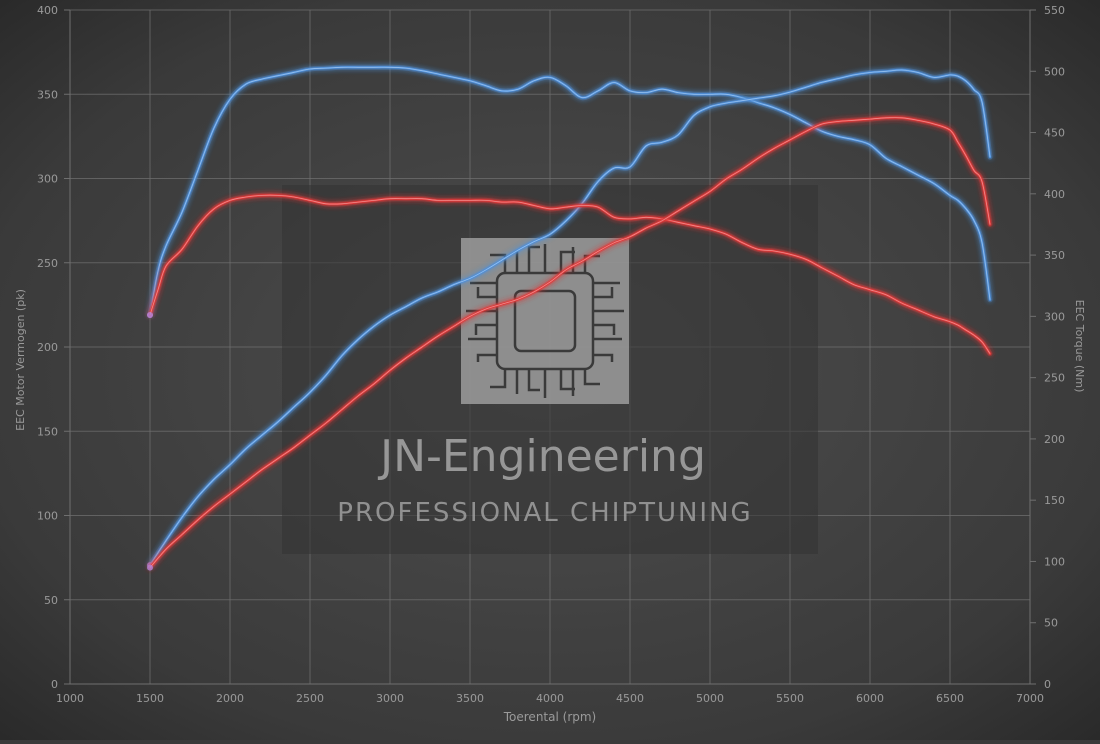 The width and height of the screenshot is (1100, 744). I want to click on x-tick-label: 6000, so click(870, 698).